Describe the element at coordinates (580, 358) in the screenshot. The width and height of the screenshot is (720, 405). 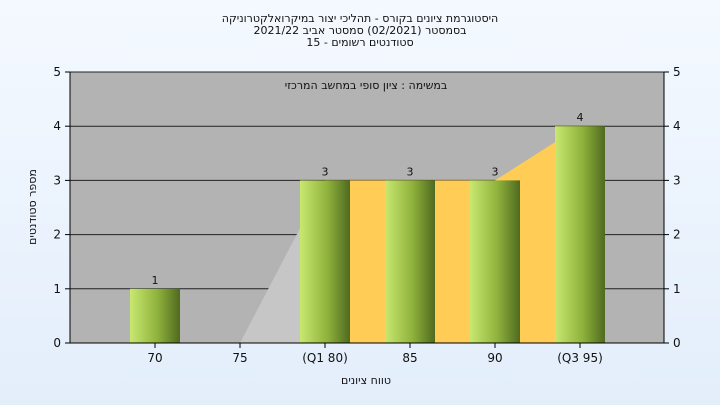
I see `x-tick-label: (Q3 95)` at that location.